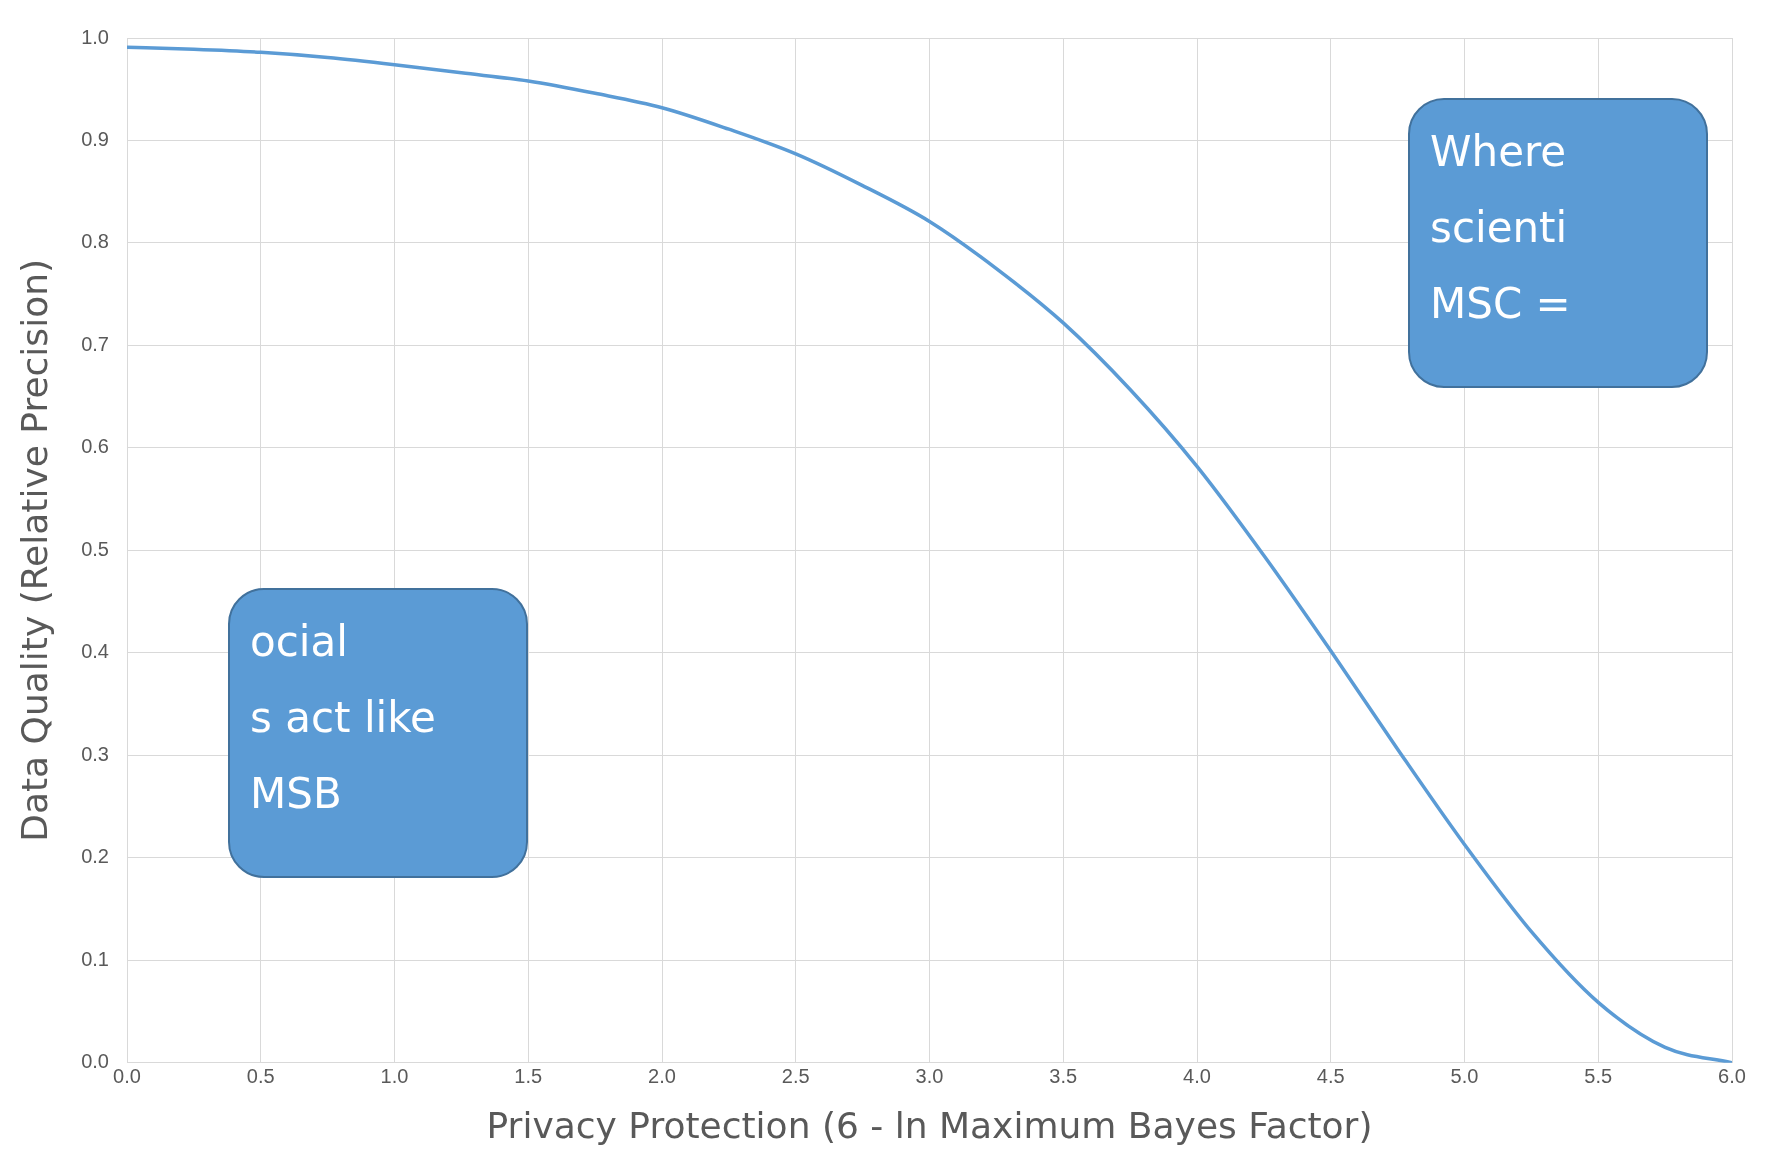  Describe the element at coordinates (95, 651) in the screenshot. I see `y-tick-label: 0.4` at that location.